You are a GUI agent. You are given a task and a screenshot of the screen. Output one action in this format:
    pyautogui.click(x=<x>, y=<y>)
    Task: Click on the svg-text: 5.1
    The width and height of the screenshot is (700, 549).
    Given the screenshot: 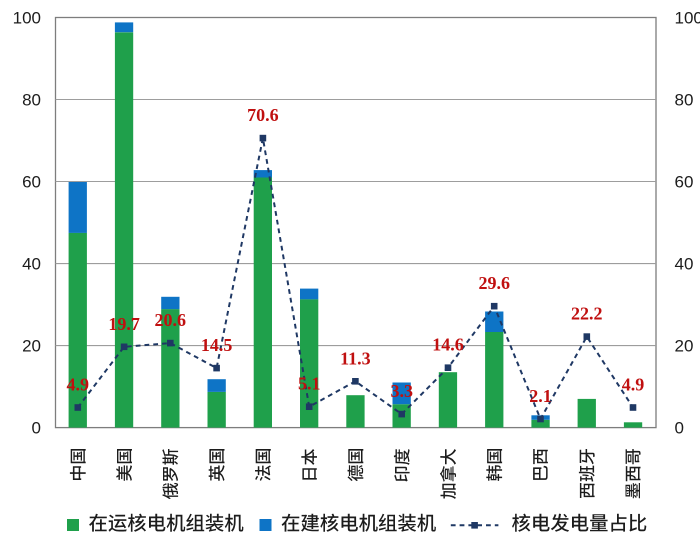 What is the action you would take?
    pyautogui.click(x=309, y=384)
    